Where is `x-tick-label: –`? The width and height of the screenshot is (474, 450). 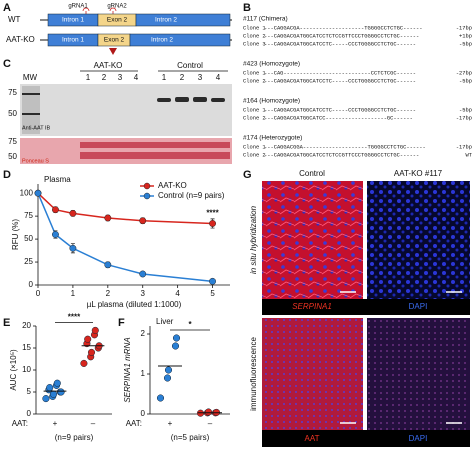
x-tick-label: – is located at coordinates (93, 423).